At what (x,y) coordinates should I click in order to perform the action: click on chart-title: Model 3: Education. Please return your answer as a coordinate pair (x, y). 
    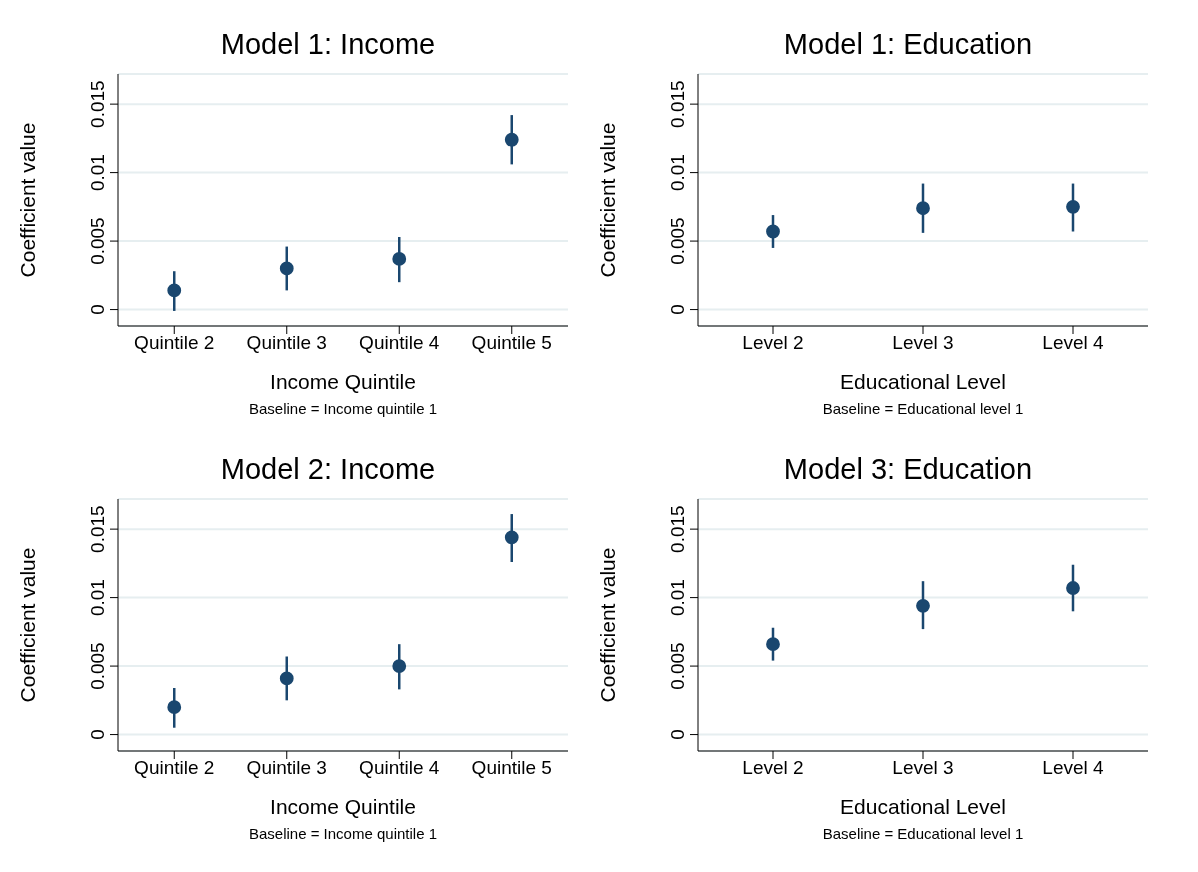
    Looking at the image, I should click on (908, 470).